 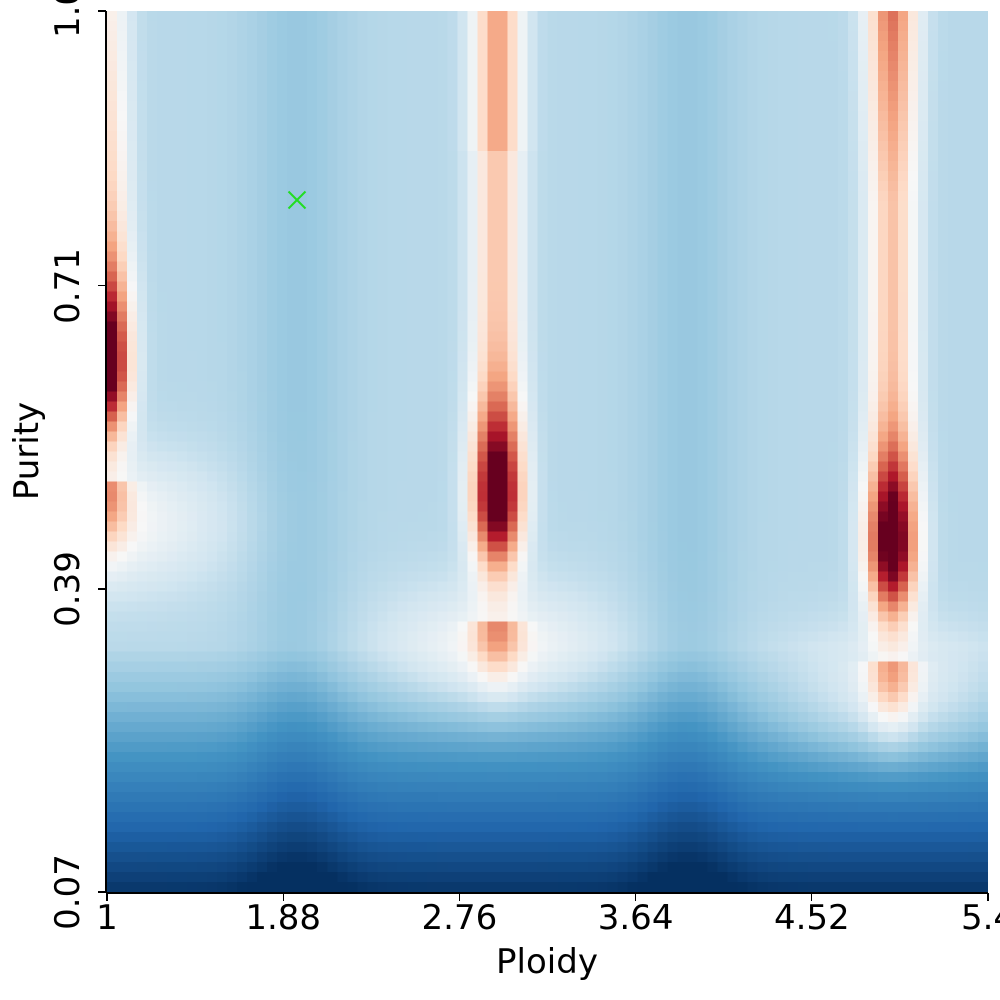 I want to click on y-tick-label: 0.71, so click(x=68, y=285).